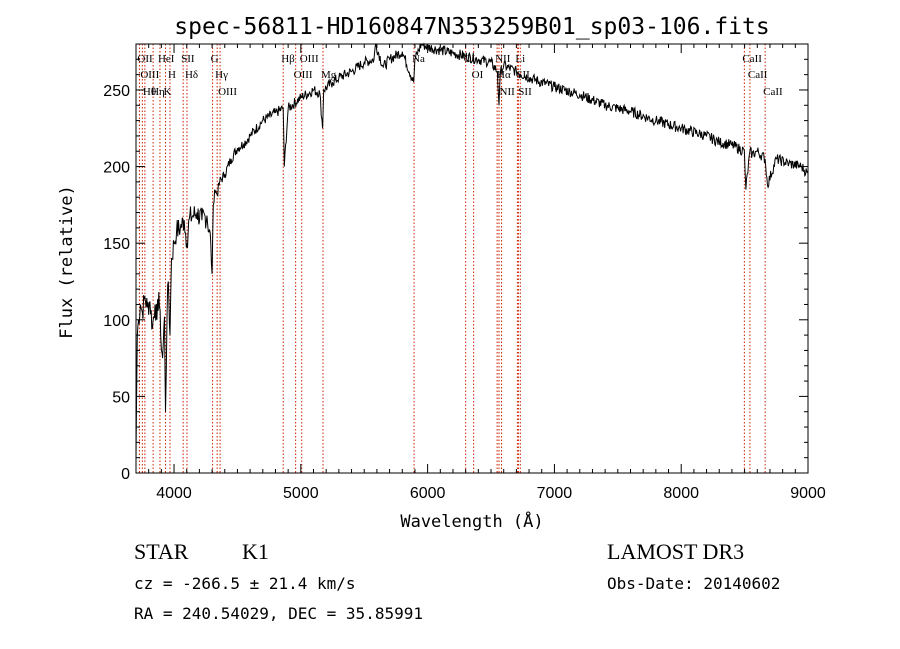 Image resolution: width=900 pixels, height=649 pixels. What do you see at coordinates (67, 262) in the screenshot?
I see `y-axis-label: Flux (relative)` at bounding box center [67, 262].